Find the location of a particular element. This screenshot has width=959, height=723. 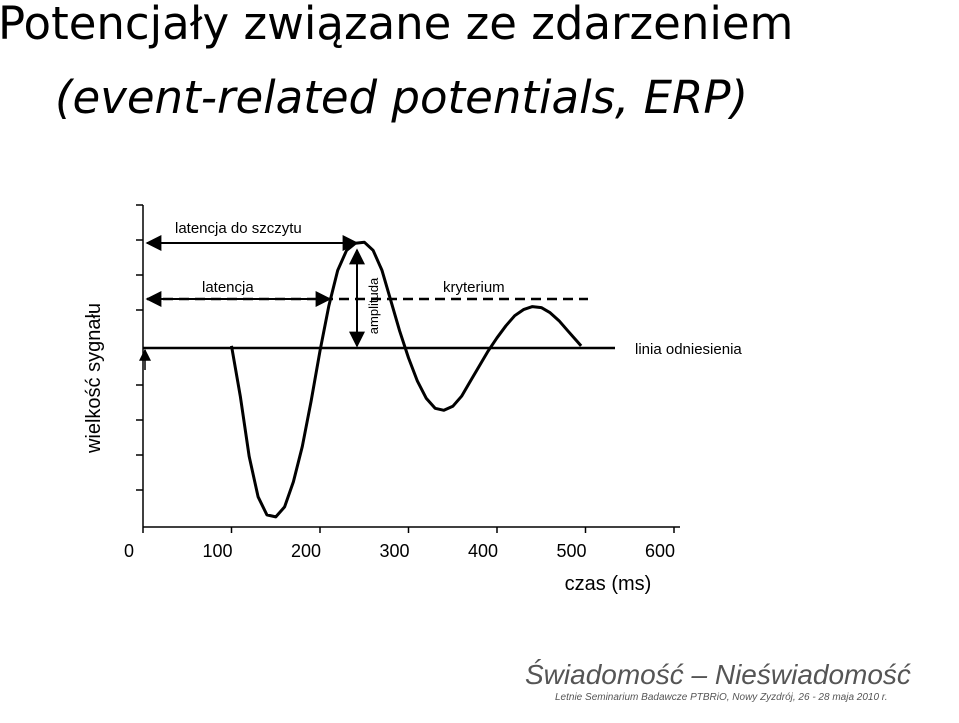

annotation: latencja is located at coordinates (228, 287).